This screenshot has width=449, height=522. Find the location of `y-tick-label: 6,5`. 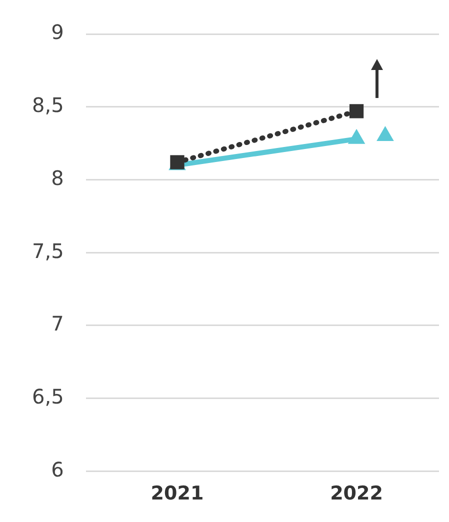

y-tick-label: 6,5 is located at coordinates (48, 396).